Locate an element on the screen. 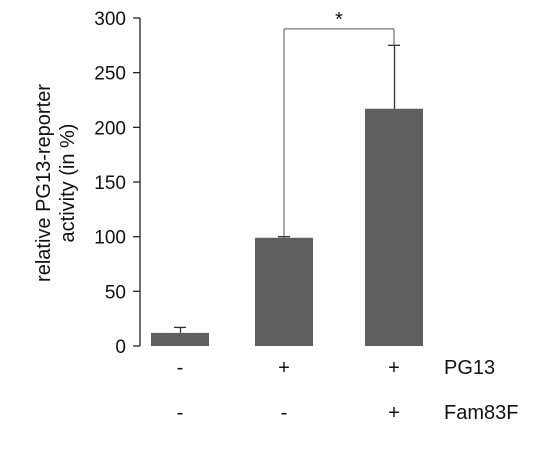  y-tick-label-300: 300 is located at coordinates (110, 19).